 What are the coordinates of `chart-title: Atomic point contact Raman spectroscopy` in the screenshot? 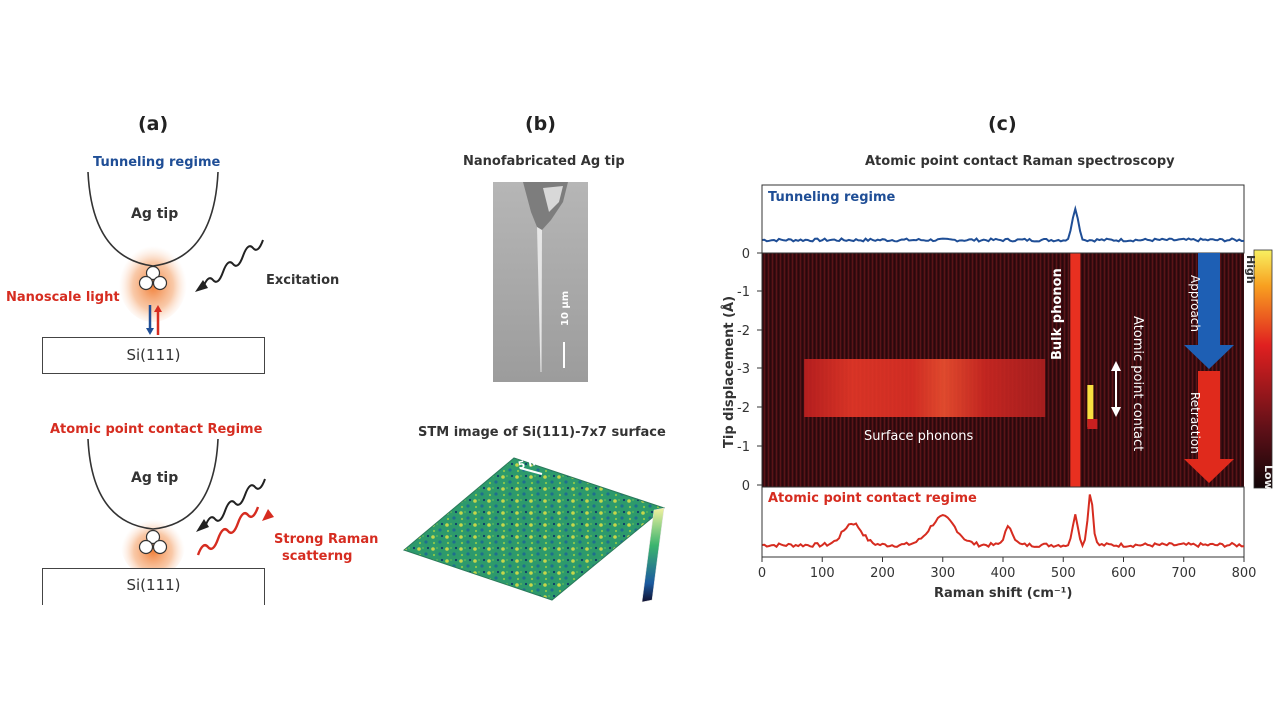 It's located at (1020, 161).